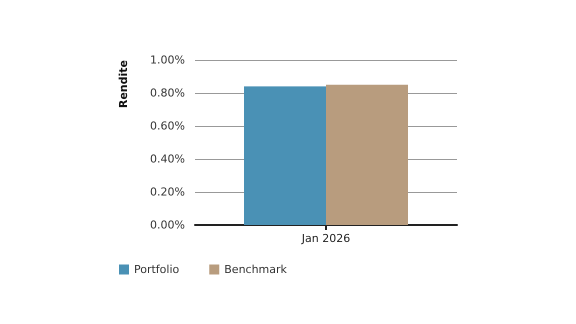  I want to click on y-tick-label: 0.00%, so click(167, 225).